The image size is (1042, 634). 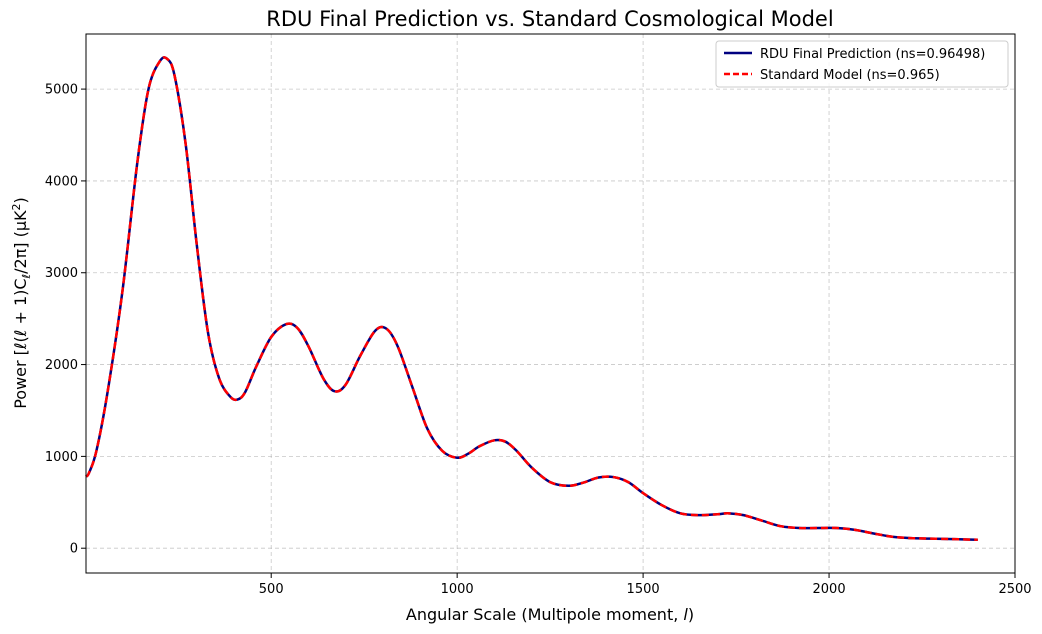 What do you see at coordinates (61, 90) in the screenshot?
I see `y-tick-label: 5000` at bounding box center [61, 90].